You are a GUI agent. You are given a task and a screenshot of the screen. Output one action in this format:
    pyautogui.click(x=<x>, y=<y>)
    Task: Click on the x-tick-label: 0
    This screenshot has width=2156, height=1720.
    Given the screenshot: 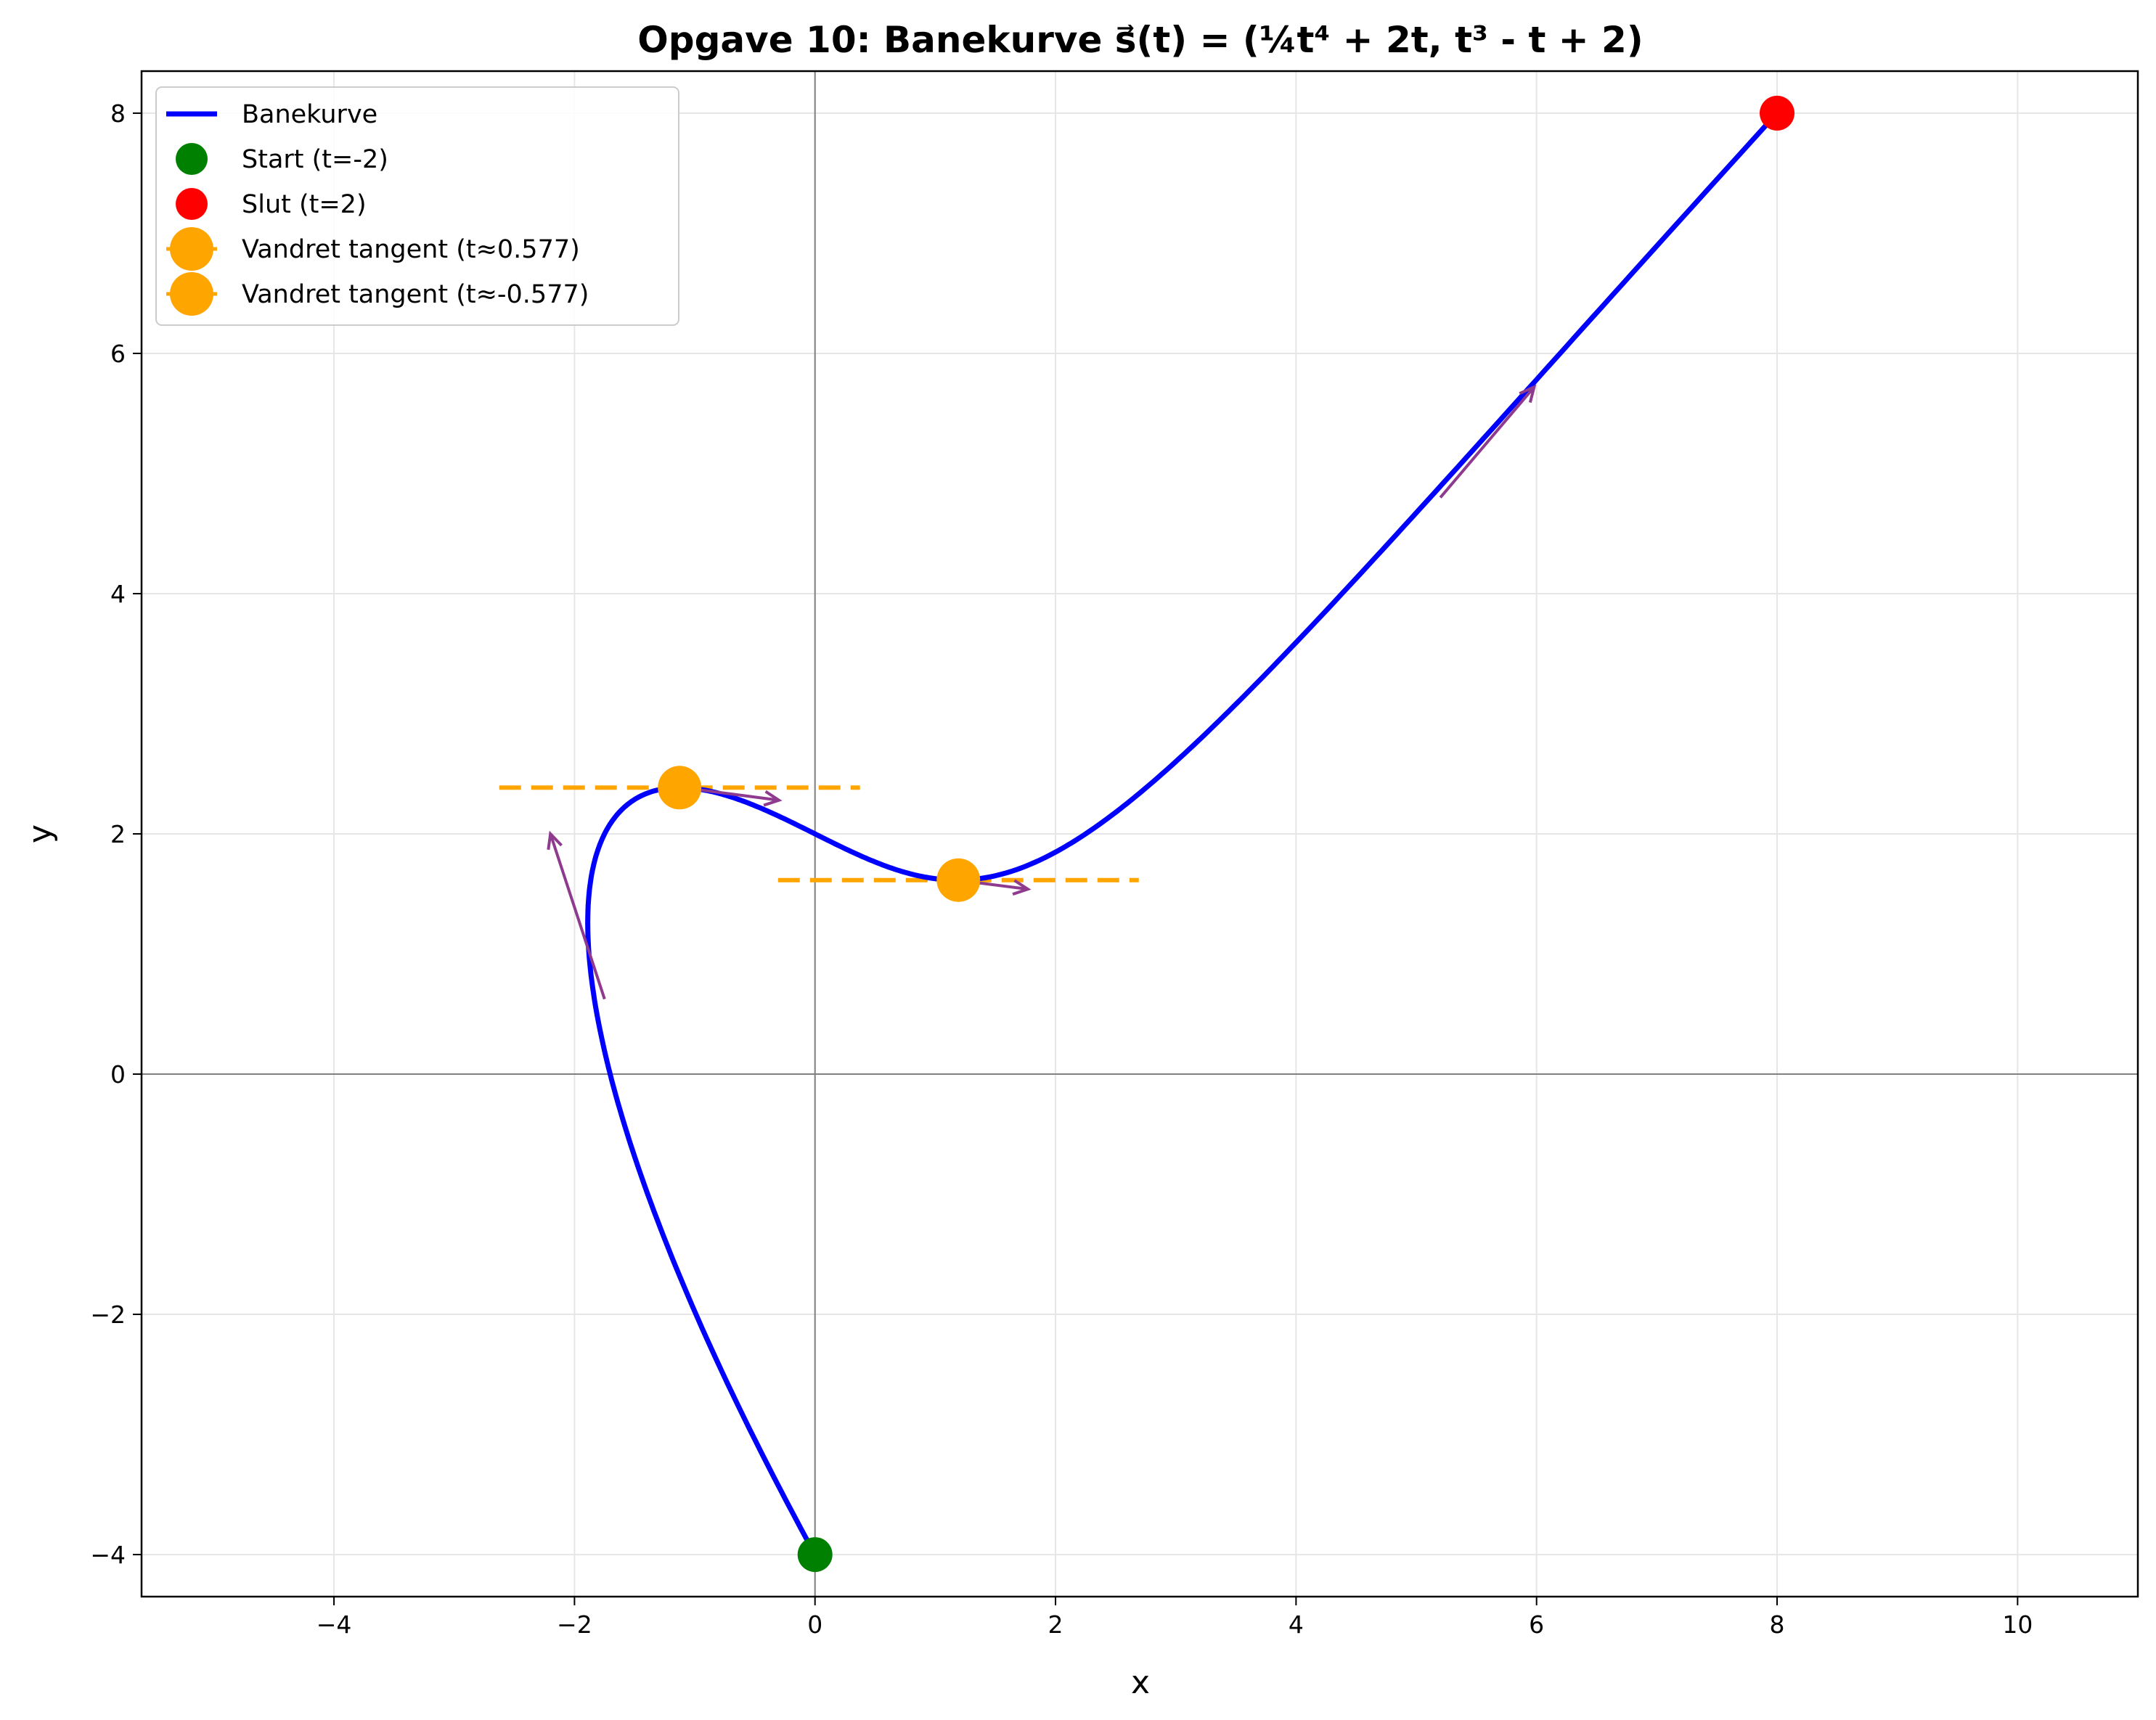 What is the action you would take?
    pyautogui.click(x=815, y=1625)
    